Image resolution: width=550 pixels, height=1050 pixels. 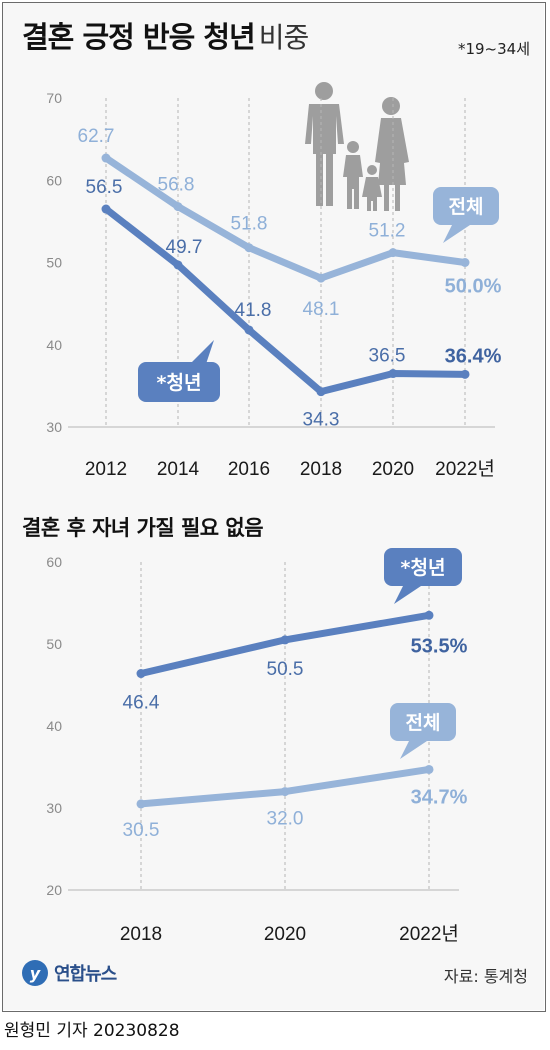 I want to click on chart2-legend-total-tag-tip, so click(x=415, y=749).